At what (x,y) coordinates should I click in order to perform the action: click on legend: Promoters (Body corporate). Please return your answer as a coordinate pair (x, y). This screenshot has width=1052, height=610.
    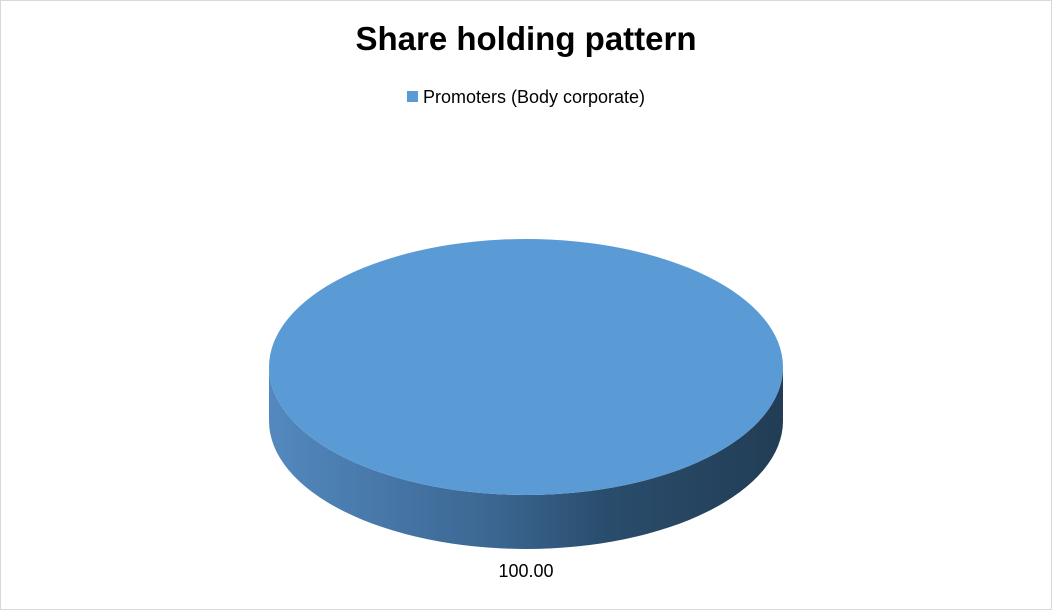
    Looking at the image, I should click on (526, 97).